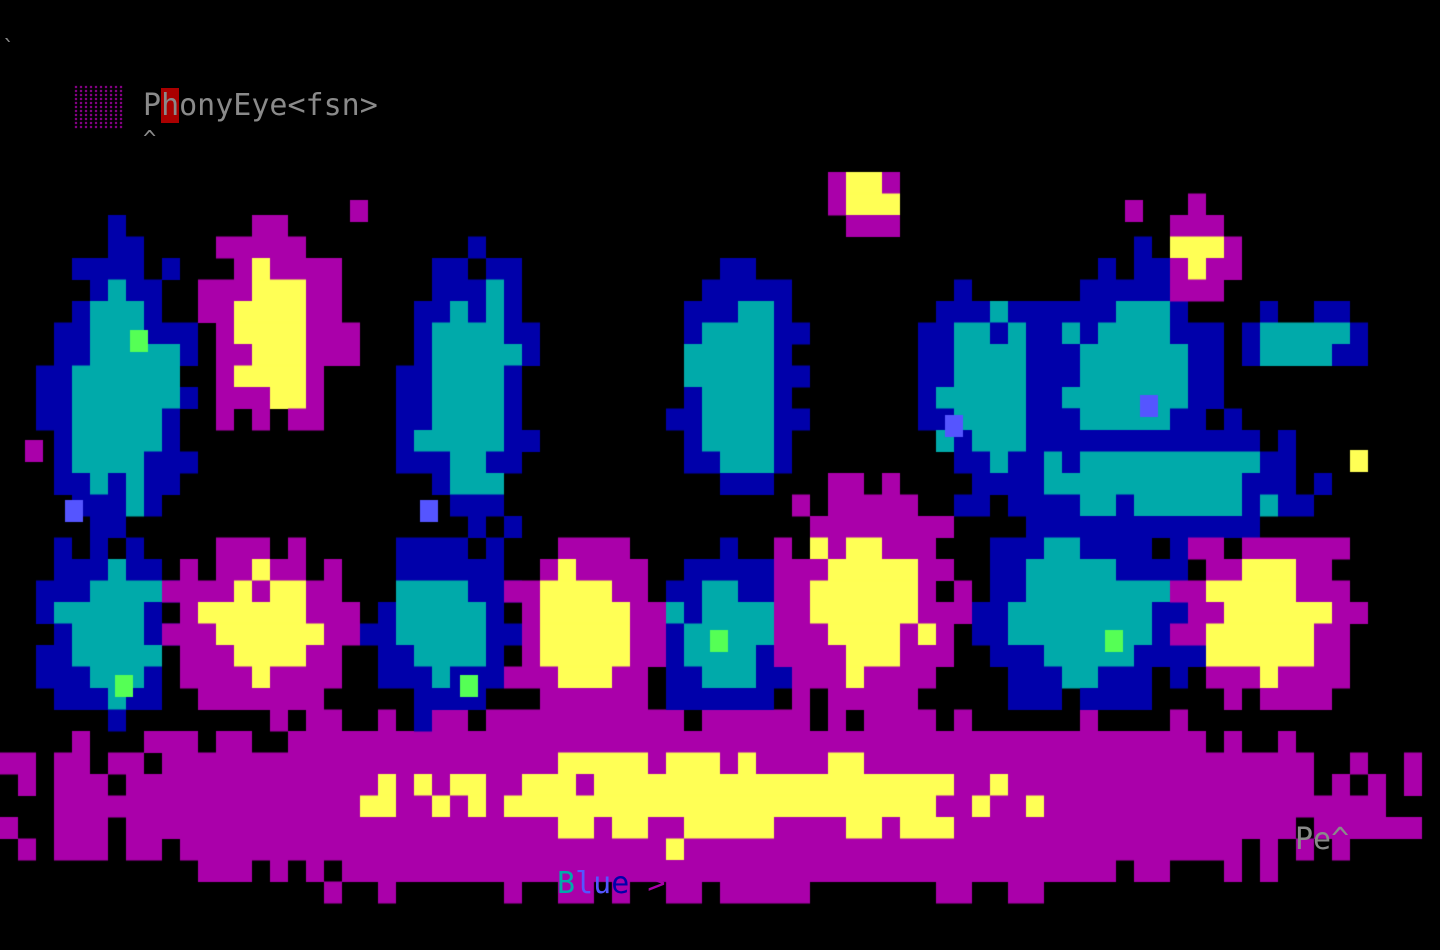 The height and width of the screenshot is (950, 1440). I want to click on footer-arrows: >>>, so click(674, 883).